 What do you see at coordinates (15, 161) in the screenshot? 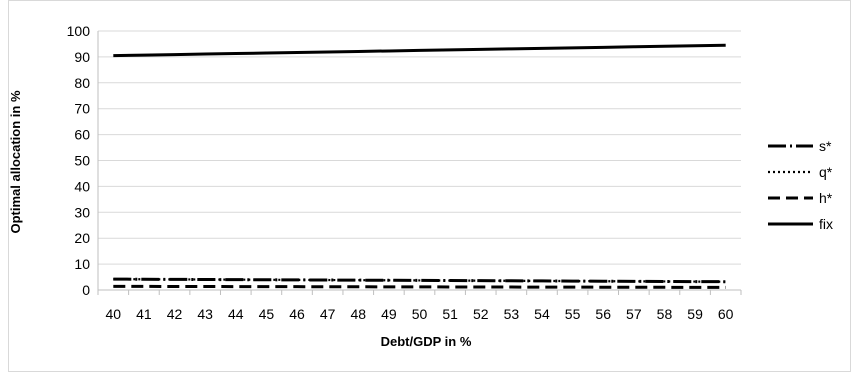
I see `y-axis-title: Optimal allocation in %` at bounding box center [15, 161].